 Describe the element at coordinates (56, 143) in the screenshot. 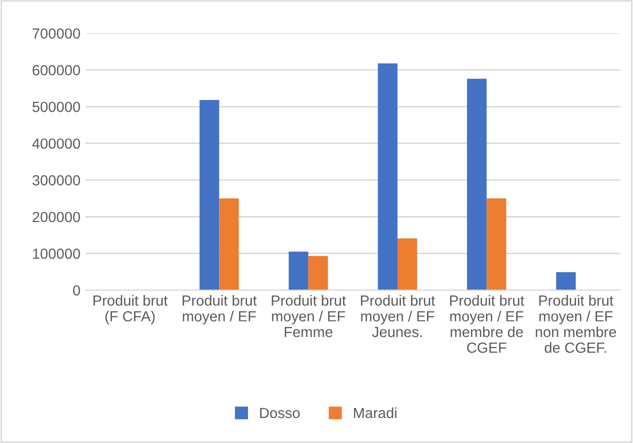

I see `y-tick-label: 400000` at that location.